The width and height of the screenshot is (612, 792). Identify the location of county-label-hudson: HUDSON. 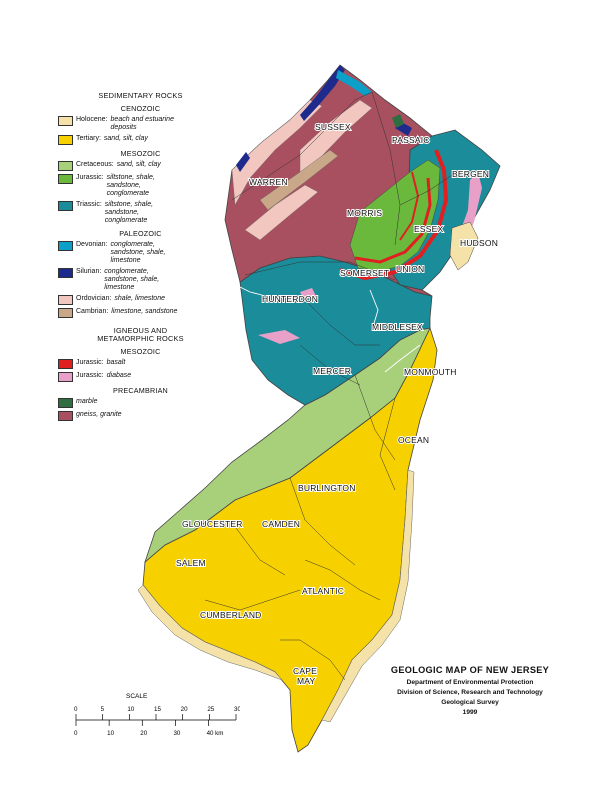
(479, 243).